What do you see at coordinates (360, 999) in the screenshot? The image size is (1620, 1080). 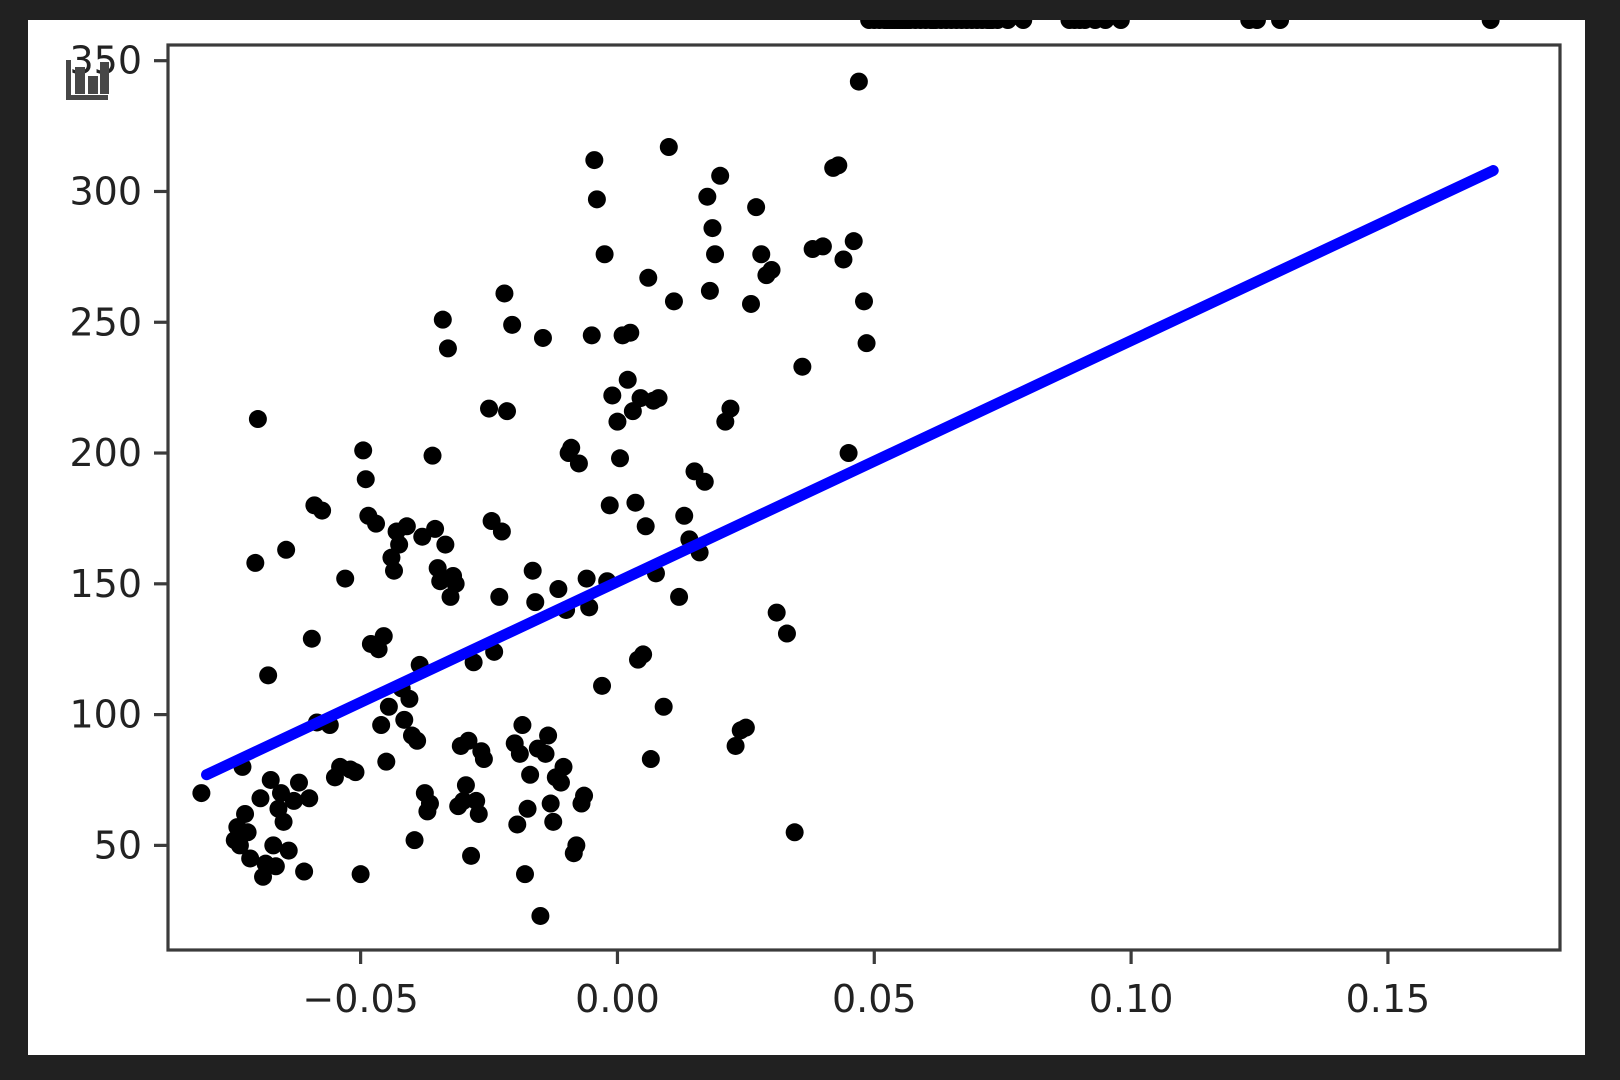 I see `x-tick-label: −0.05` at bounding box center [360, 999].